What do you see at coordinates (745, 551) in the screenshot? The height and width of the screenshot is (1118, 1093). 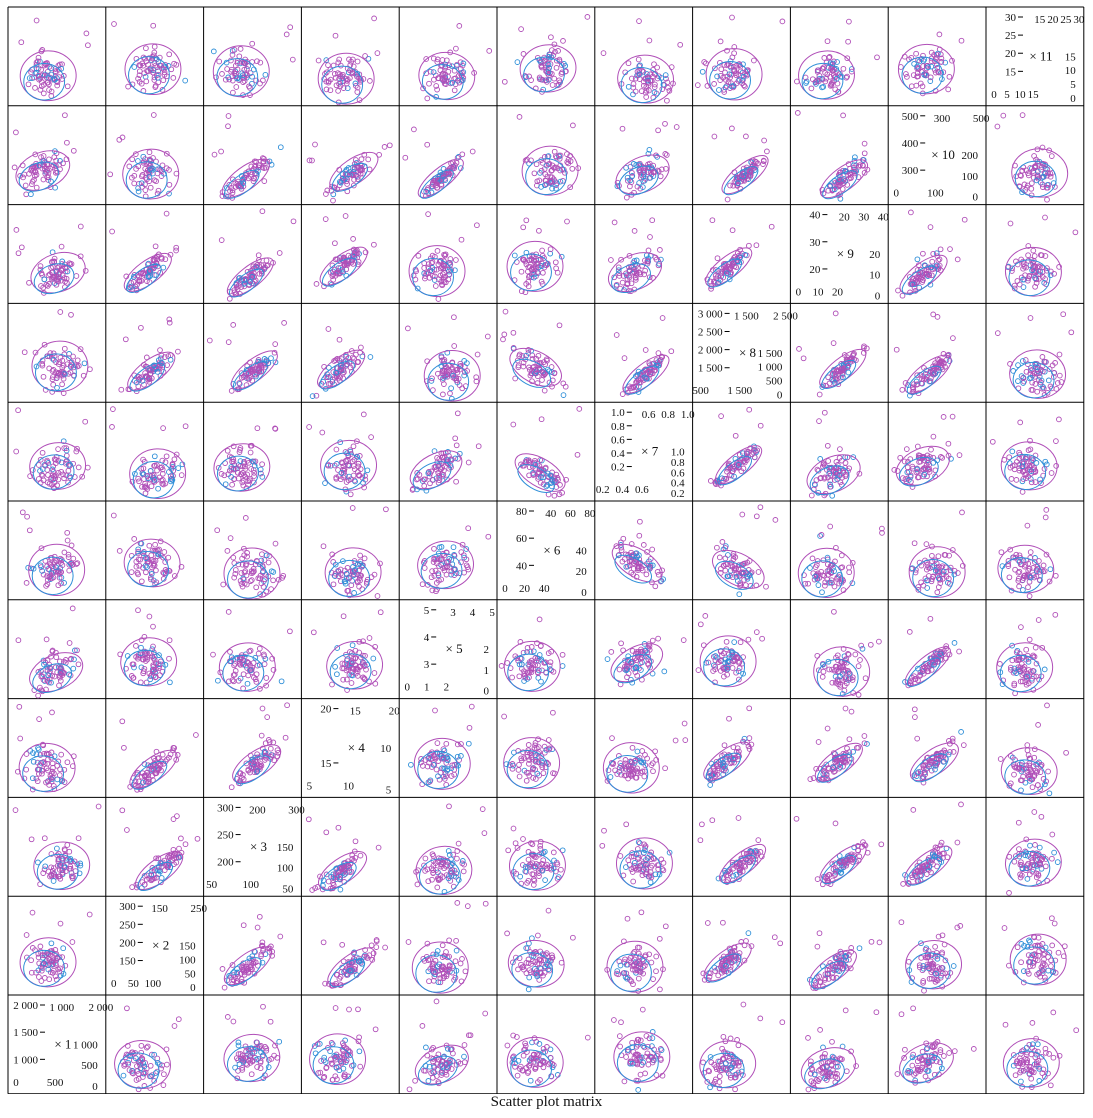 I see `scatter-cell-x8-x6` at bounding box center [745, 551].